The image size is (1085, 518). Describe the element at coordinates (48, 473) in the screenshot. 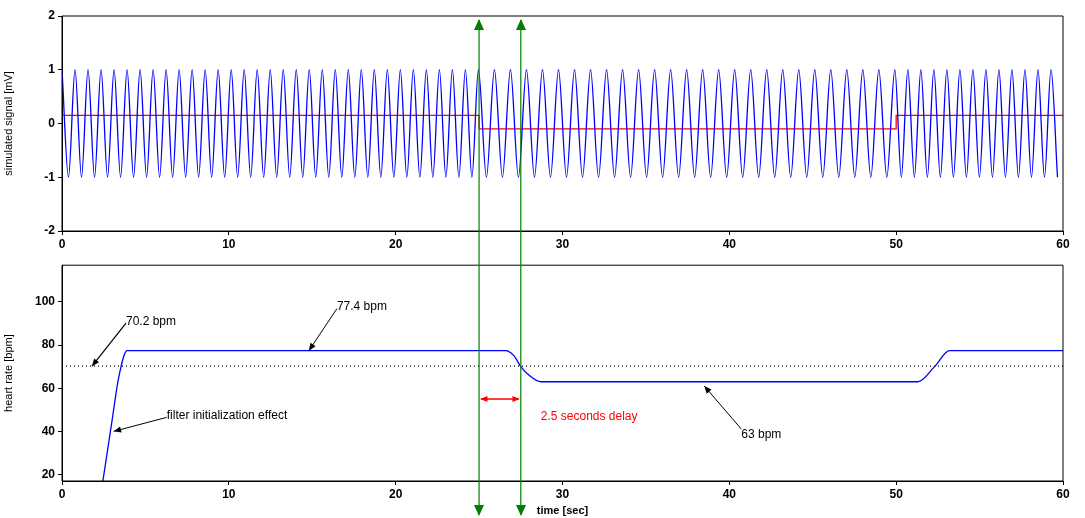

I see `y-tick-label: 20` at that location.